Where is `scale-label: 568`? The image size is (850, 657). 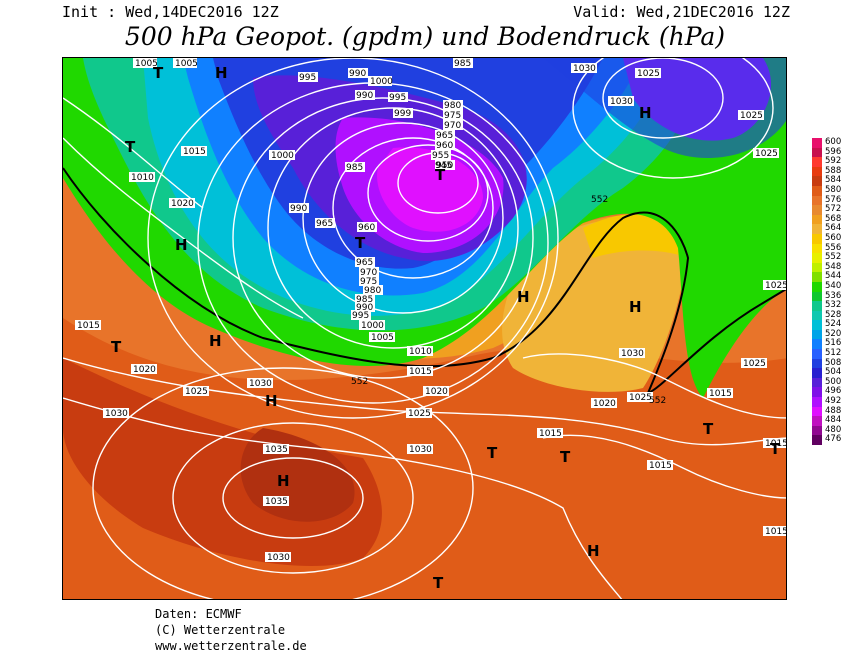
scale-label: 568 is located at coordinates (833, 218).